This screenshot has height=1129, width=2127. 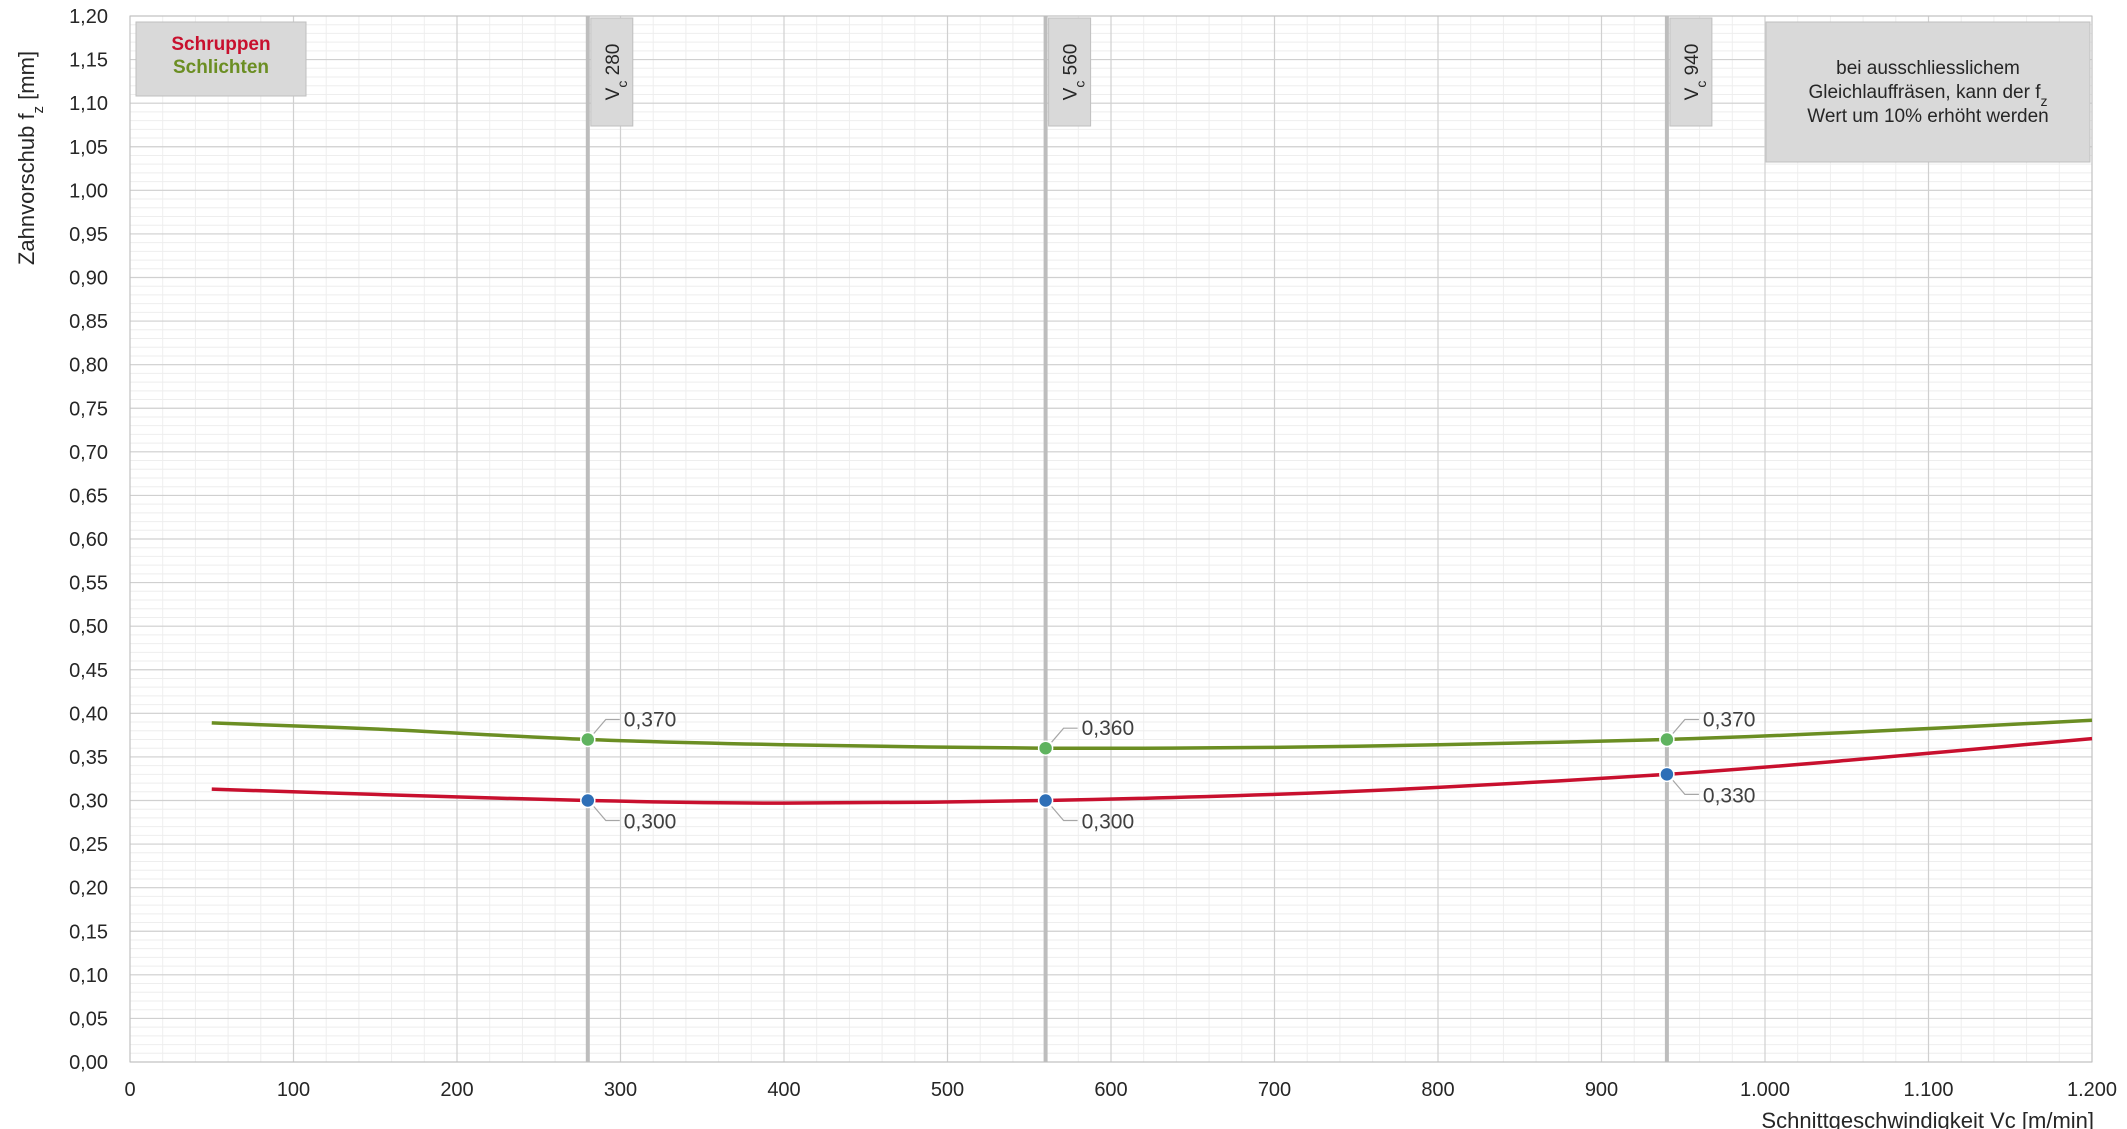 I want to click on x-tick-label: 100, so click(x=293, y=1090).